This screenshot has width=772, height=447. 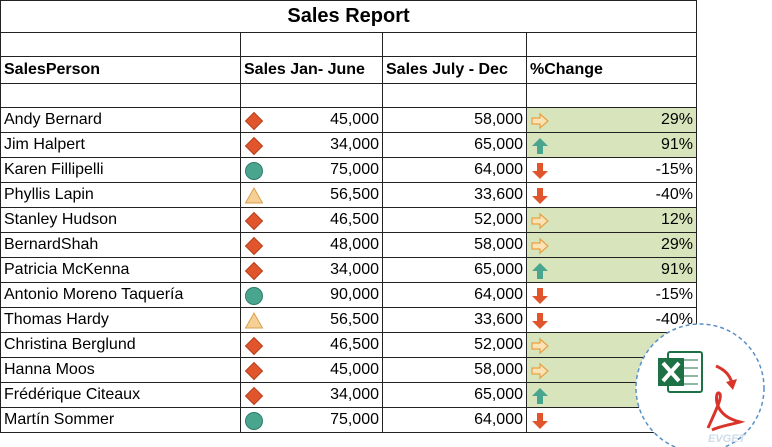 I want to click on watermark: EVGET, so click(x=727, y=439).